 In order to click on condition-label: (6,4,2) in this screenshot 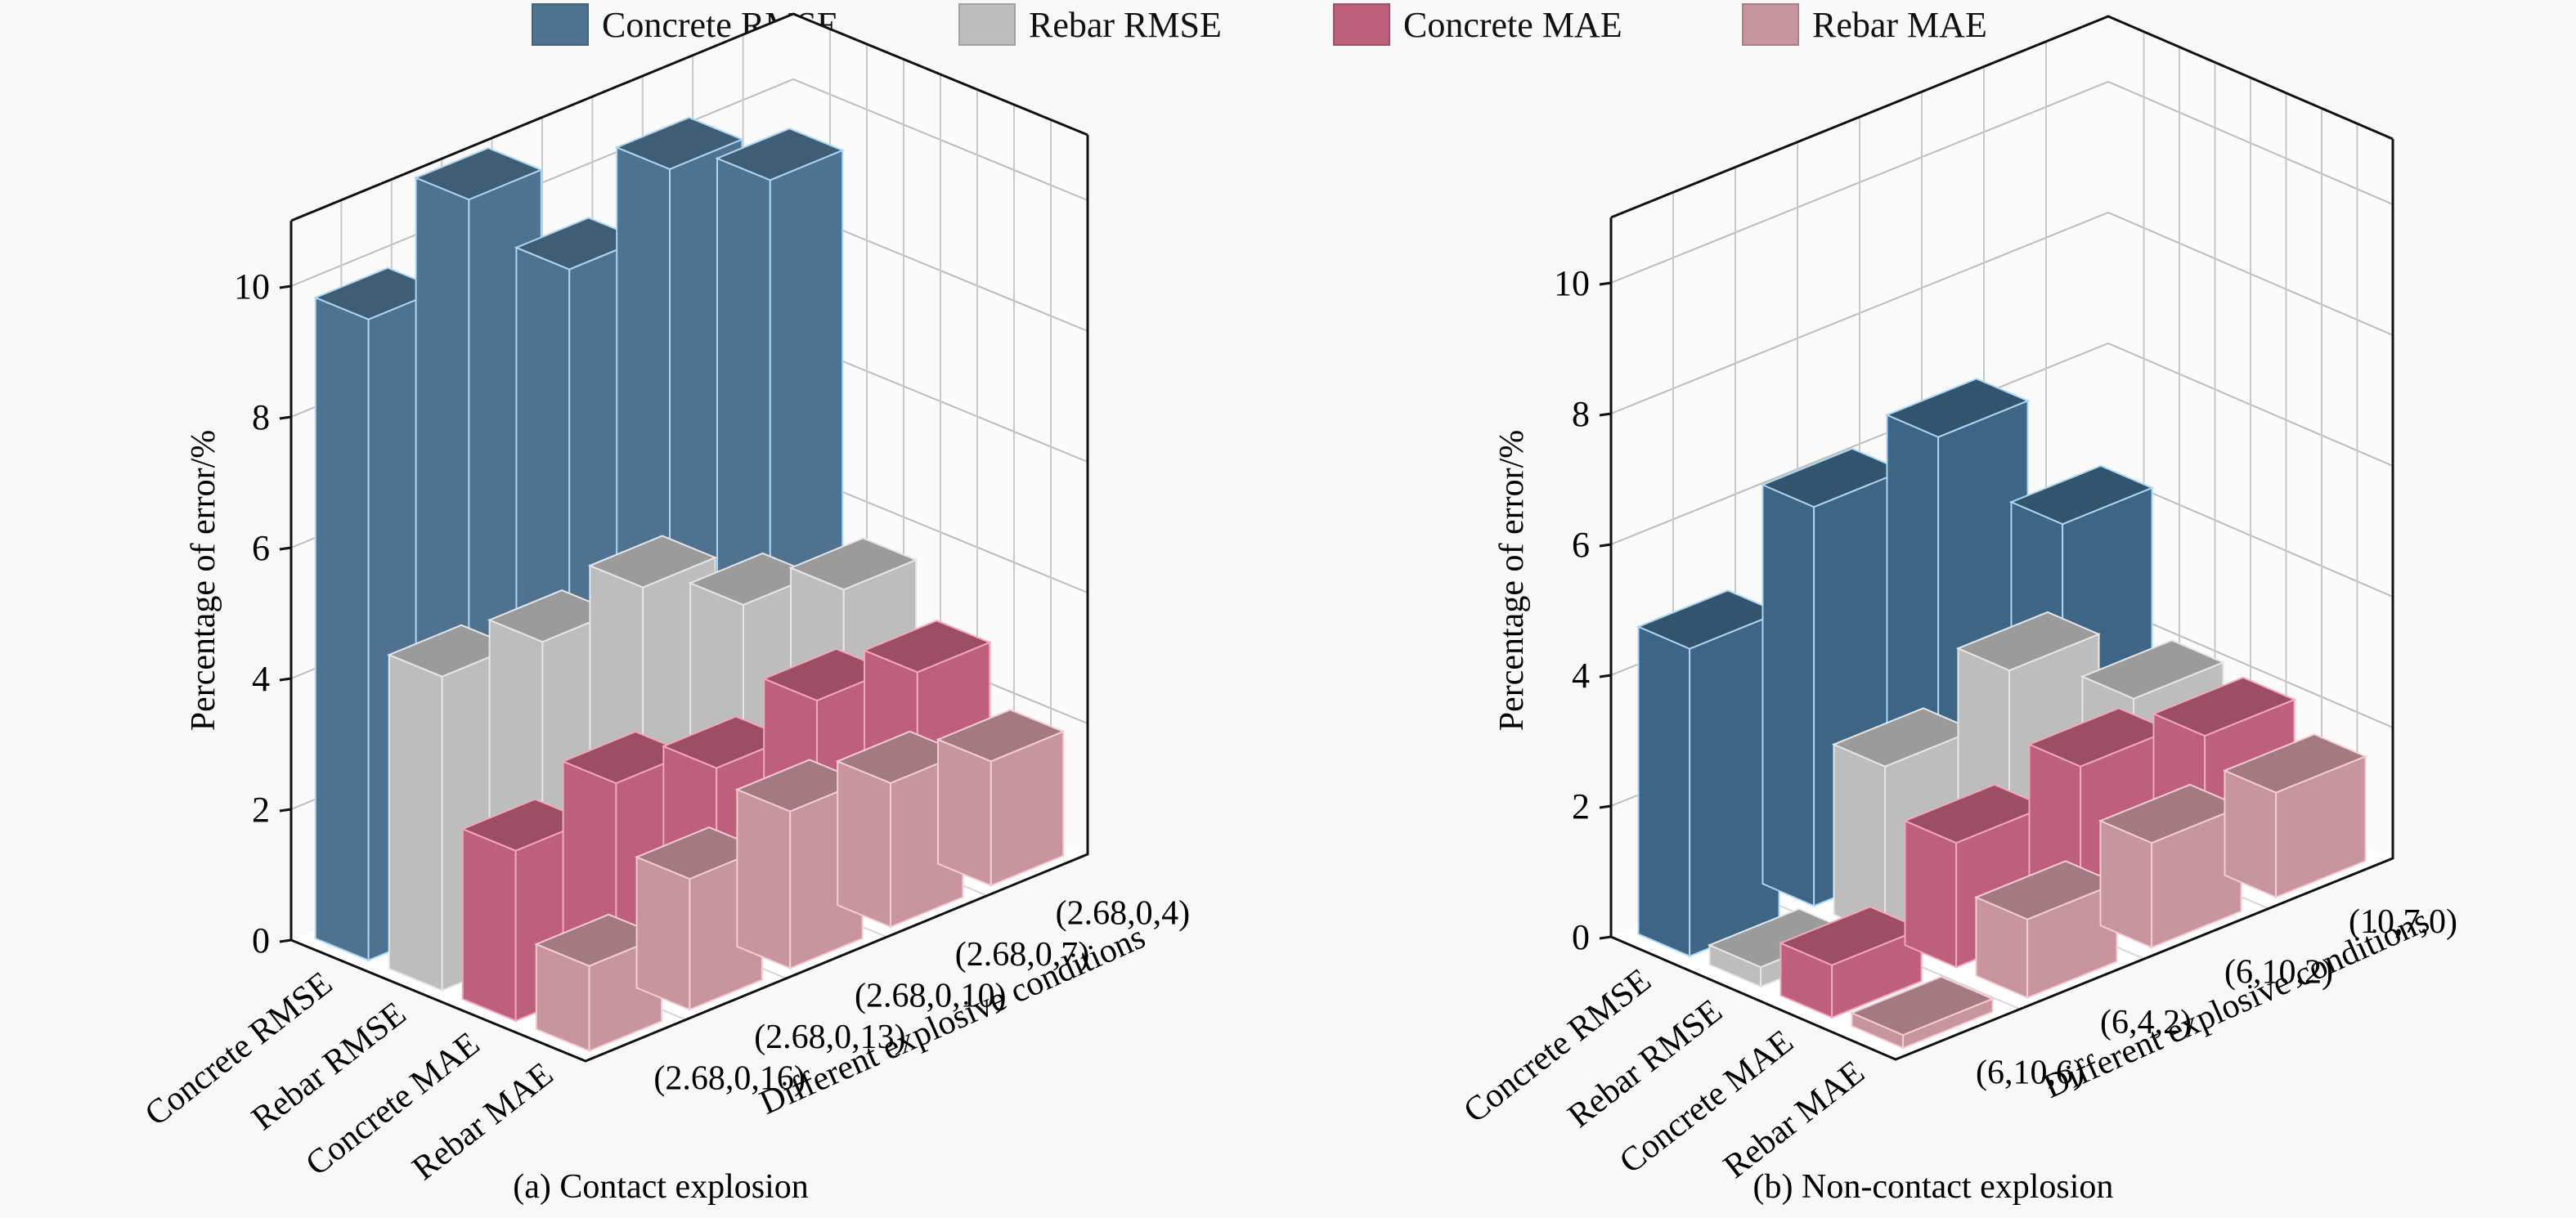, I will do `click(2146, 1022)`.